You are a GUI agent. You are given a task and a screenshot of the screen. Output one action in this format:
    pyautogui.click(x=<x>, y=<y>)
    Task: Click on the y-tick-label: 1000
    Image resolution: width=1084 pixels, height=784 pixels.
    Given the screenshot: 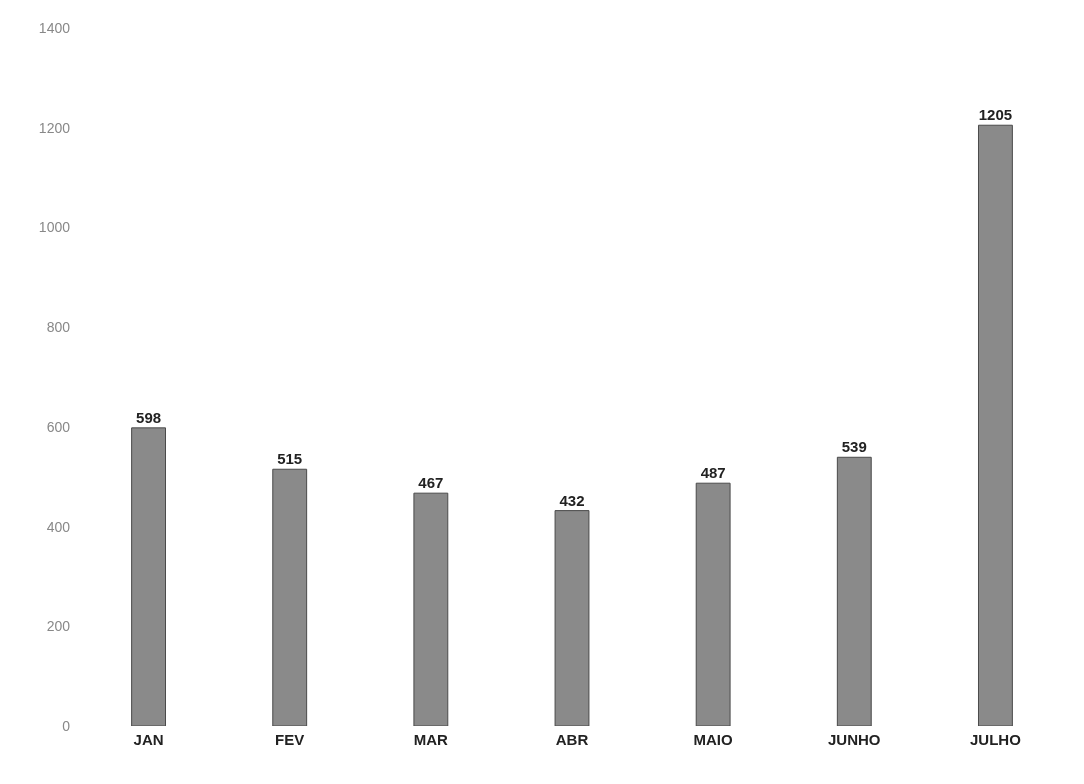 What is the action you would take?
    pyautogui.click(x=54, y=227)
    